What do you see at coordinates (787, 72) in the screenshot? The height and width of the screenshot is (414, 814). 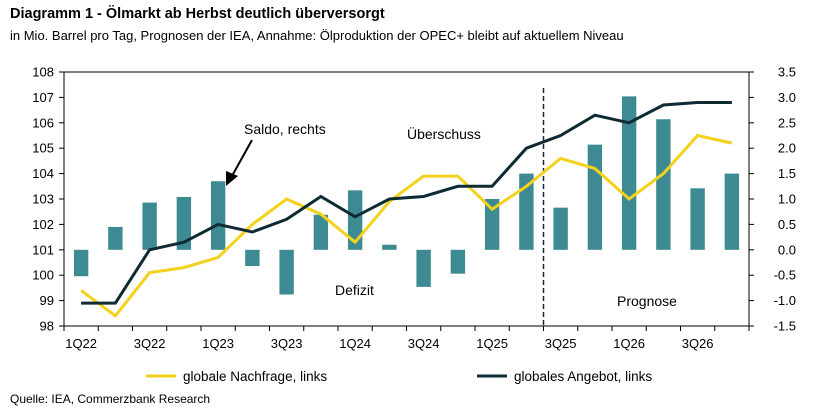 I see `y-right-tick-label: 3.5` at bounding box center [787, 72].